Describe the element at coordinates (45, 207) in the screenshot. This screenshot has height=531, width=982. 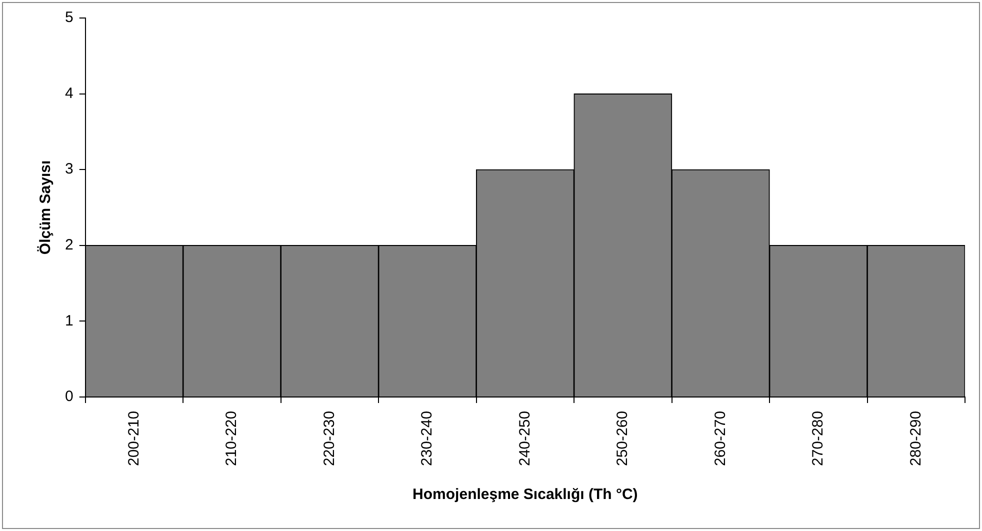
I see `y-axis-title: Ölçüm Sayısı` at that location.